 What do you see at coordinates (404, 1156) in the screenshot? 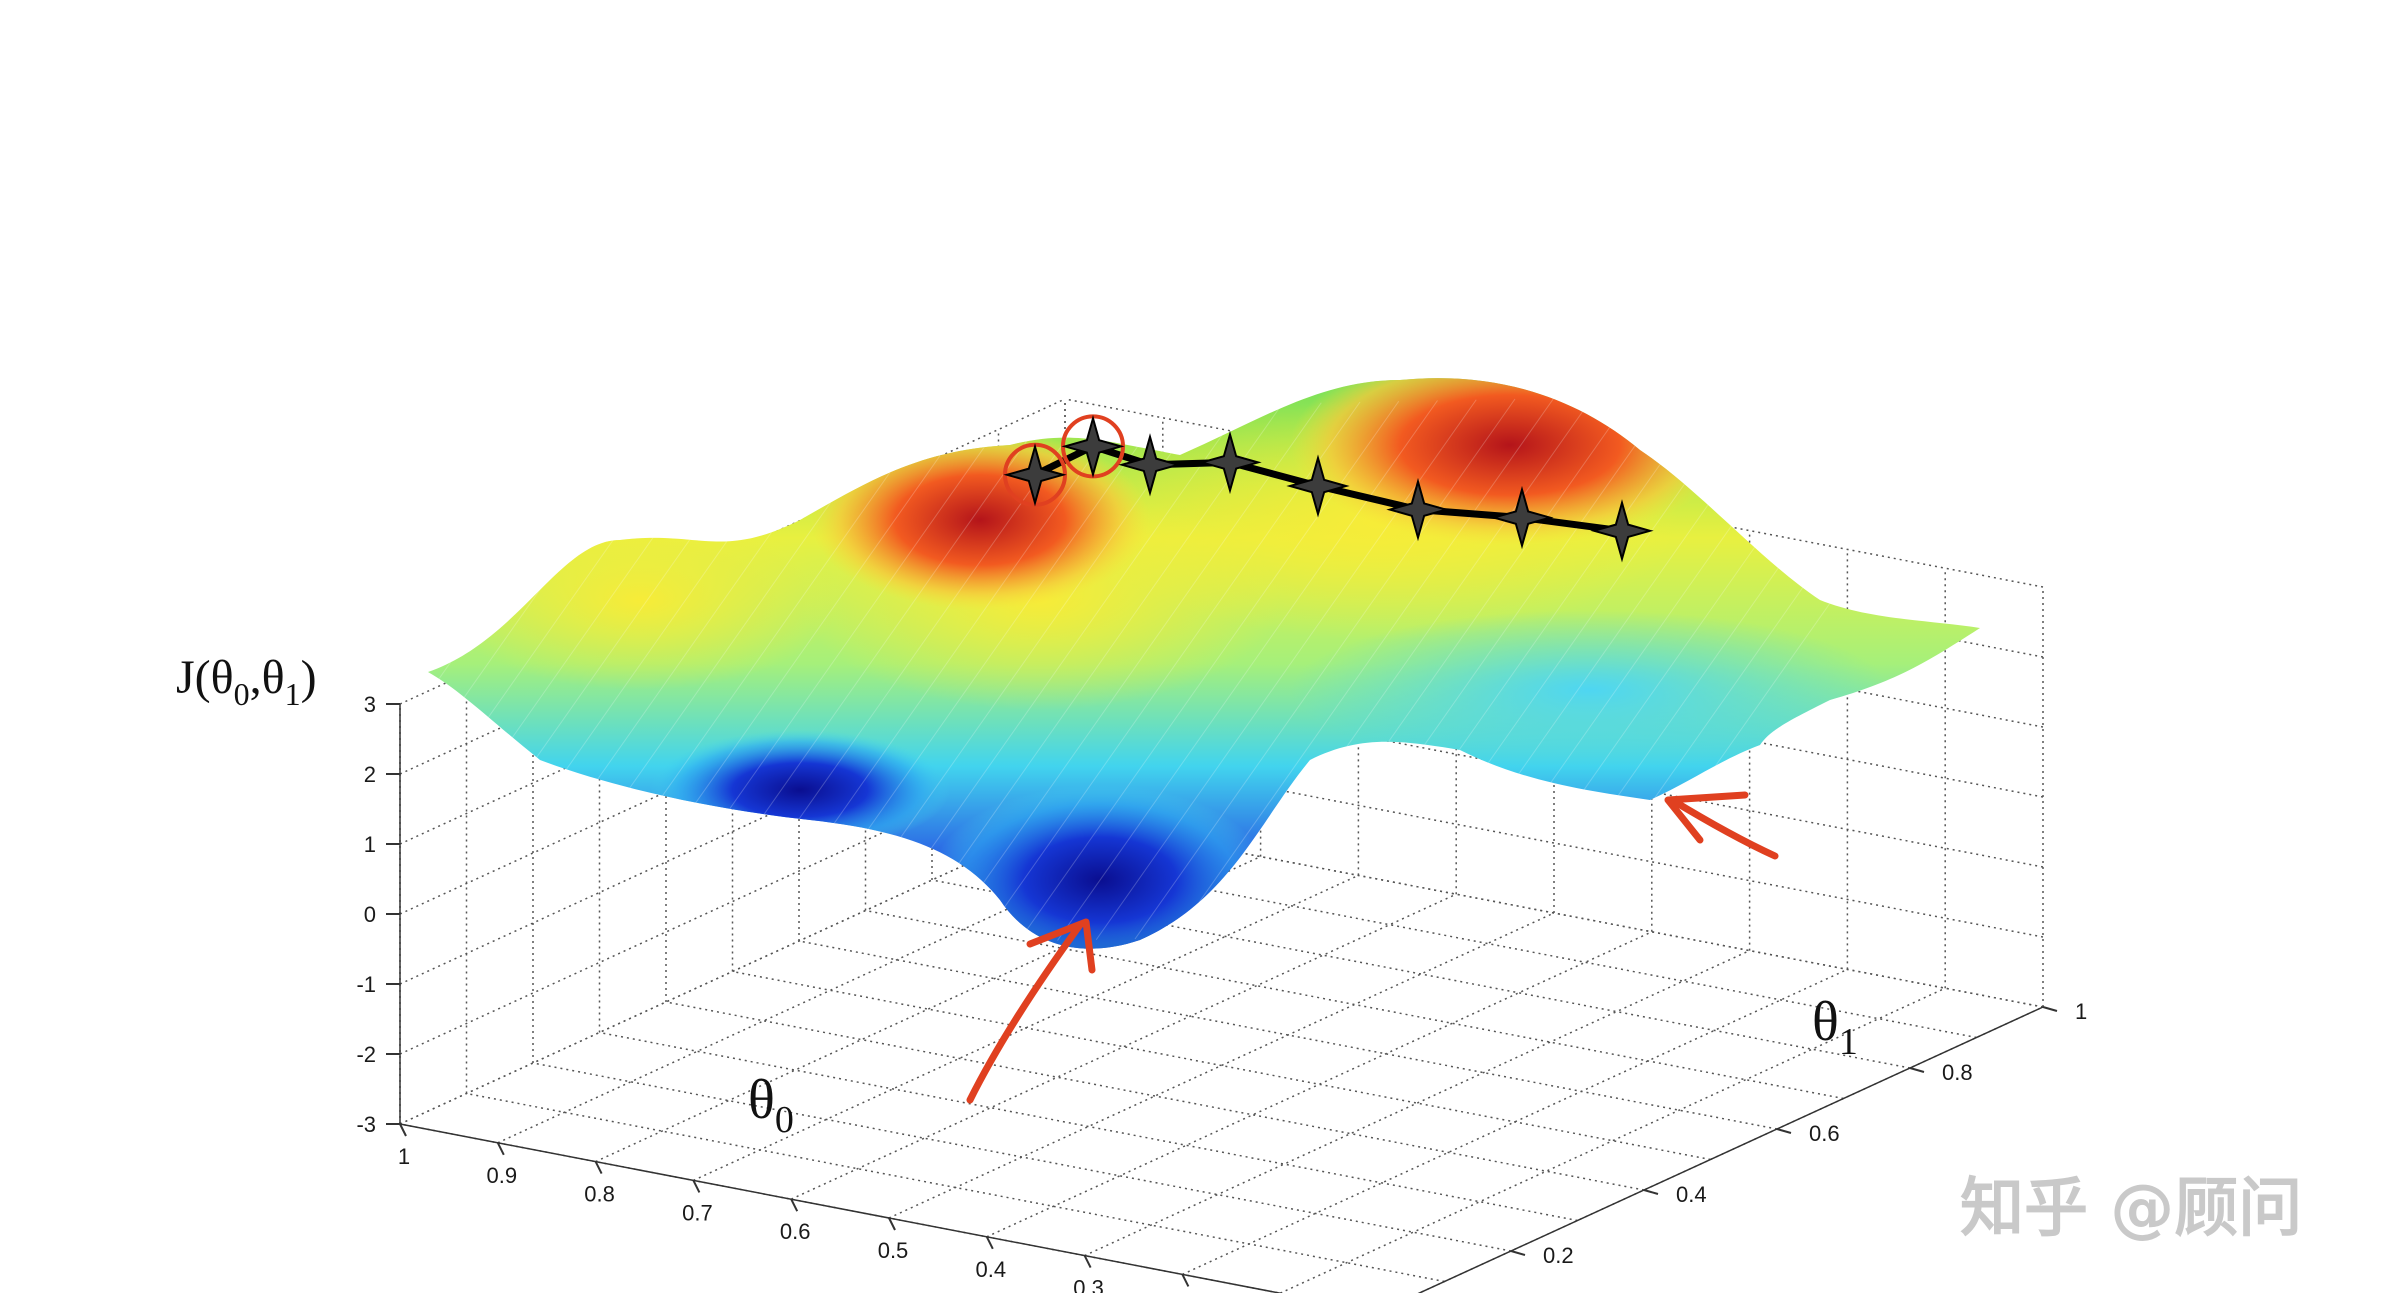
I see `theta0-tick-label: 1` at bounding box center [404, 1156].